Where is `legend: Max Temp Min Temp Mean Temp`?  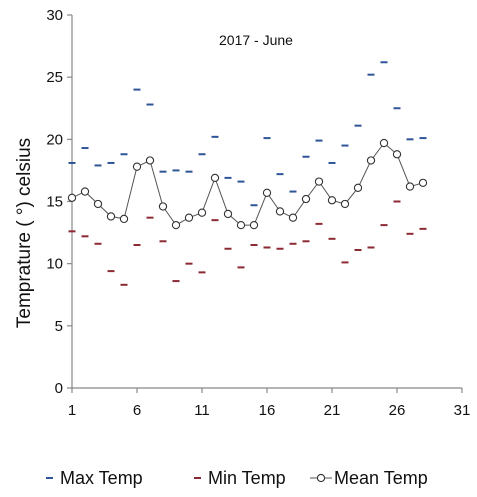 legend: Max Temp Min Temp Mean Temp is located at coordinates (237, 478).